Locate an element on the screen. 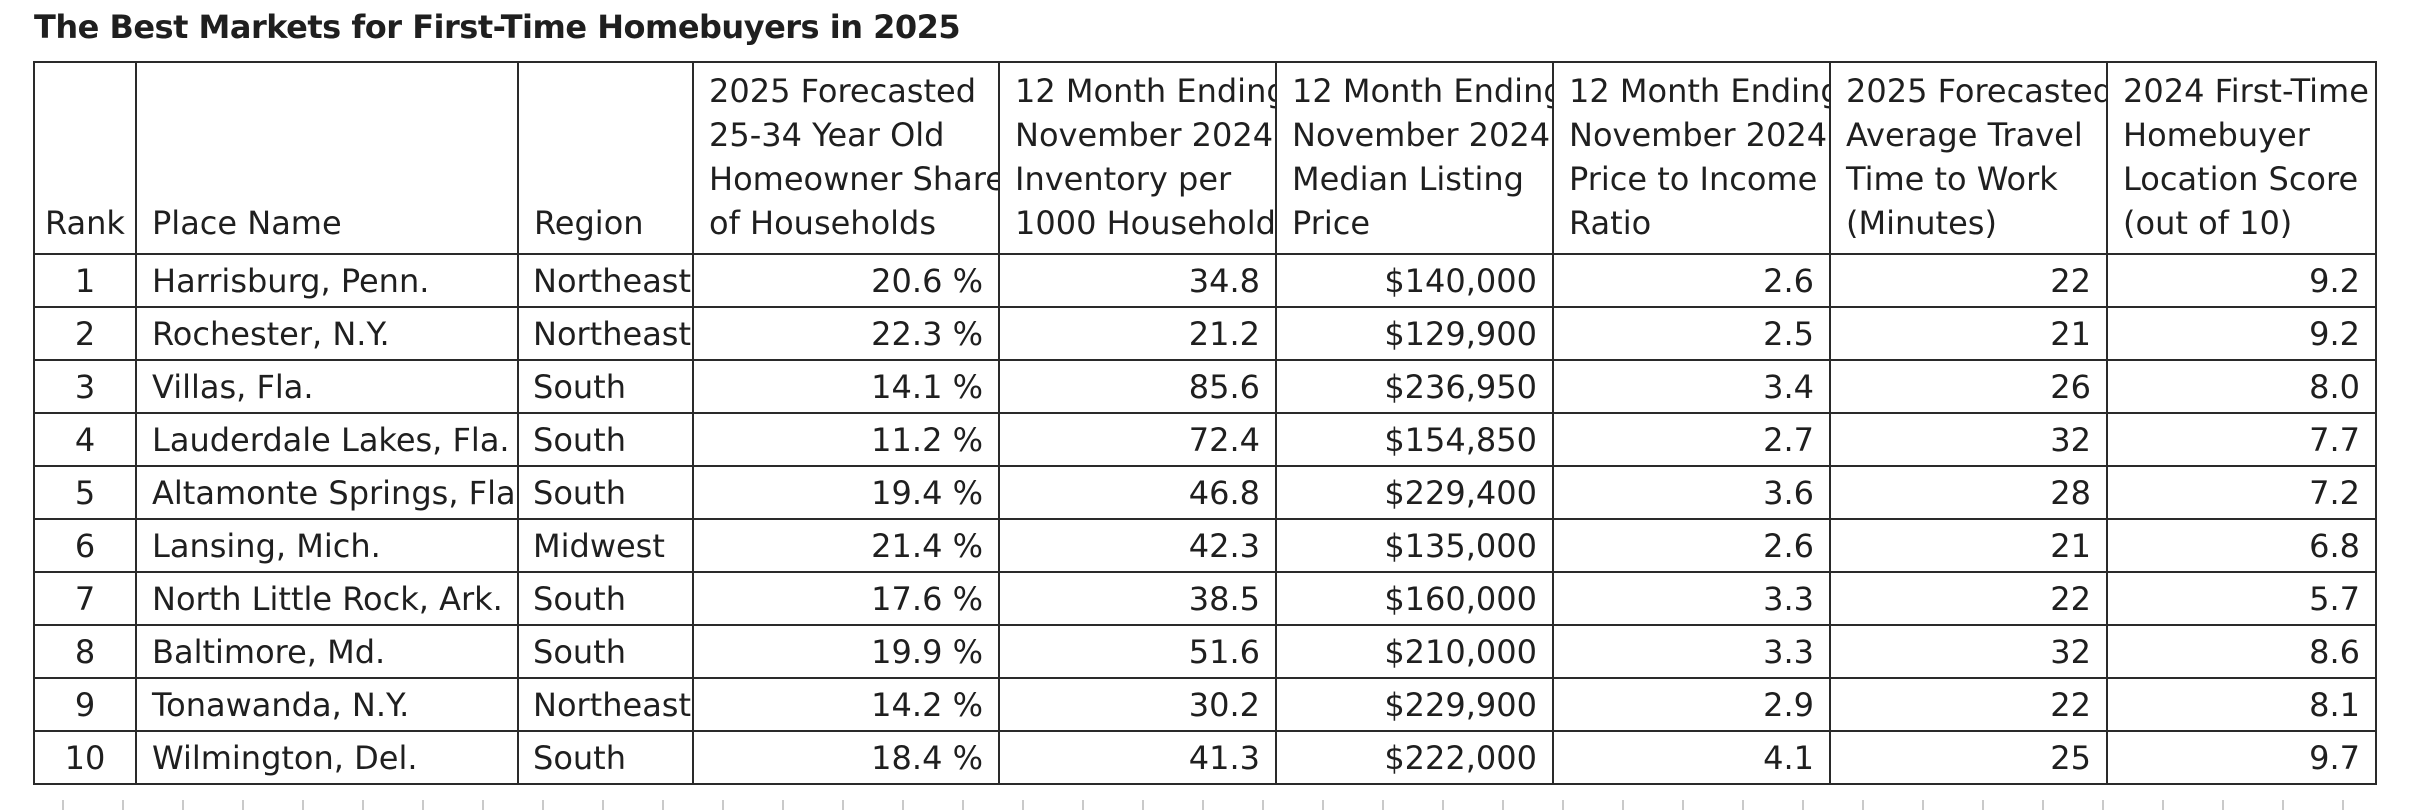 This screenshot has width=2410, height=810. header-line: Homeowner Share is located at coordinates (854, 179).